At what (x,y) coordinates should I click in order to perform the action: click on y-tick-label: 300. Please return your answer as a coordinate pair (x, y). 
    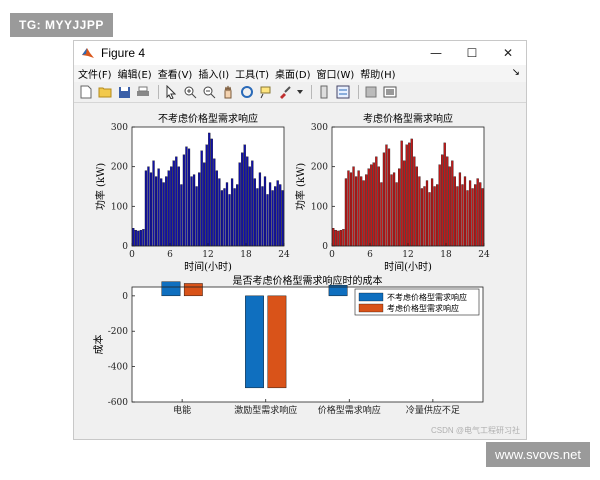
    Looking at the image, I should click on (119, 128).